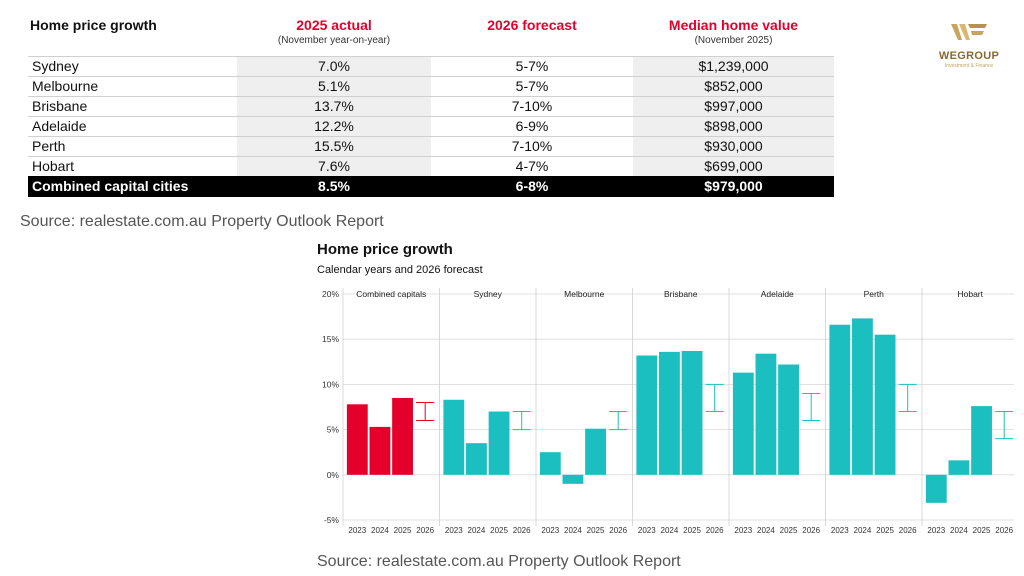 This screenshot has height=576, width=1024. I want to click on y-tick-label: 5%, so click(333, 430).